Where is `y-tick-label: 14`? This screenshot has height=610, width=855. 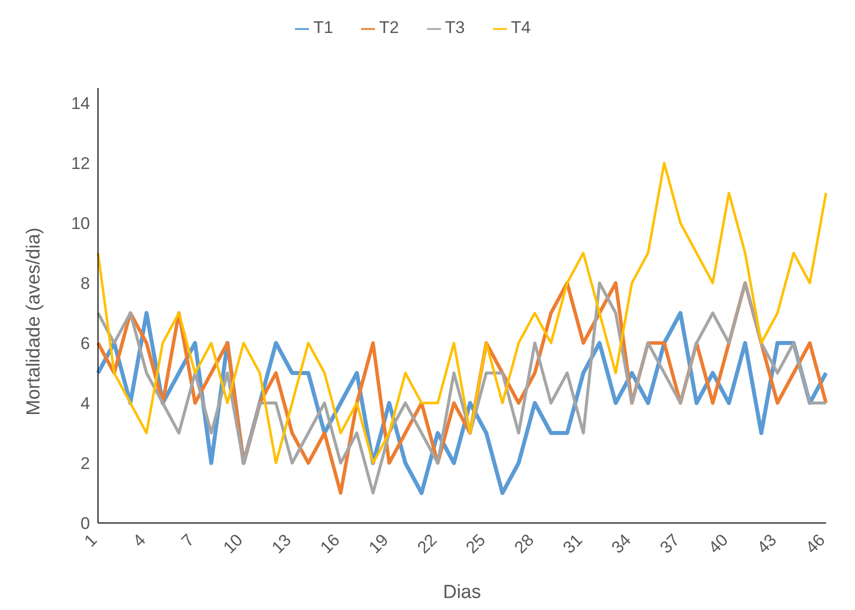
y-tick-label: 14 is located at coordinates (80, 104).